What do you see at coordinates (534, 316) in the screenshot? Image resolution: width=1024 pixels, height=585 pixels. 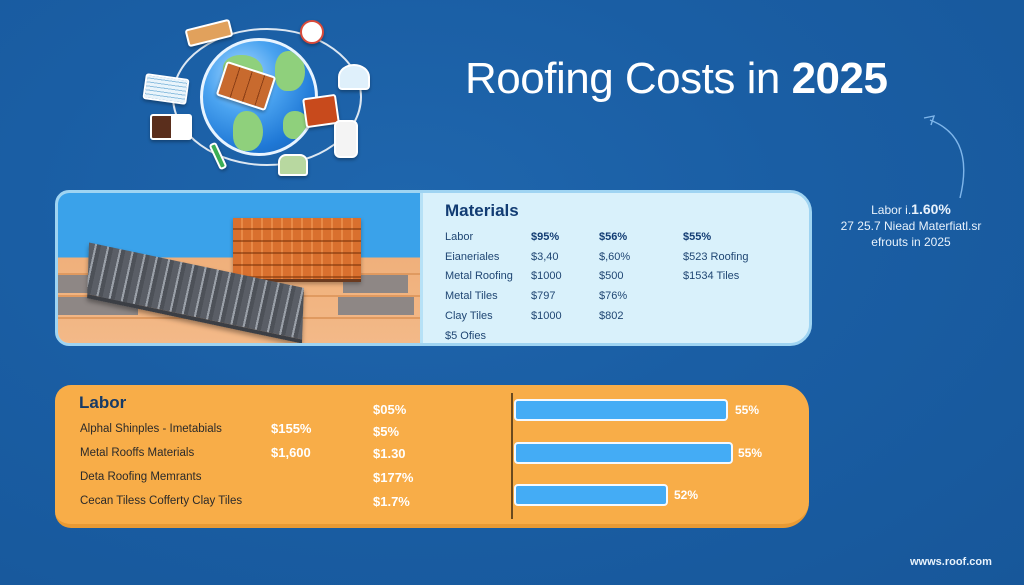 I see `table-row: Clay Tiles $1000 $802` at bounding box center [534, 316].